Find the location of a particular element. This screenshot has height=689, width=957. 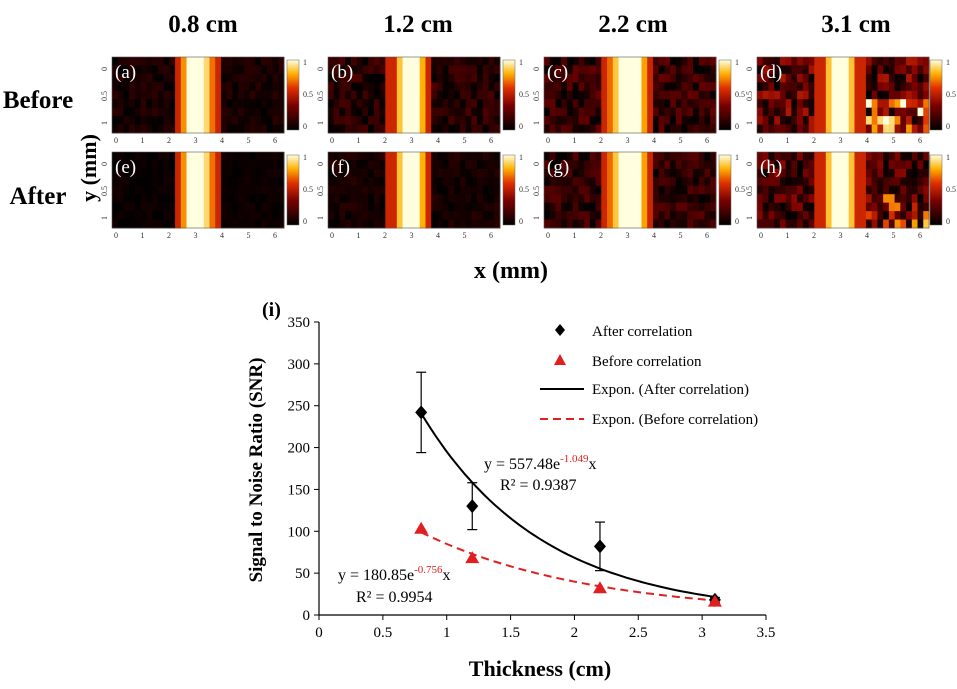

y-tick-label: 0.5 is located at coordinates (536, 96).